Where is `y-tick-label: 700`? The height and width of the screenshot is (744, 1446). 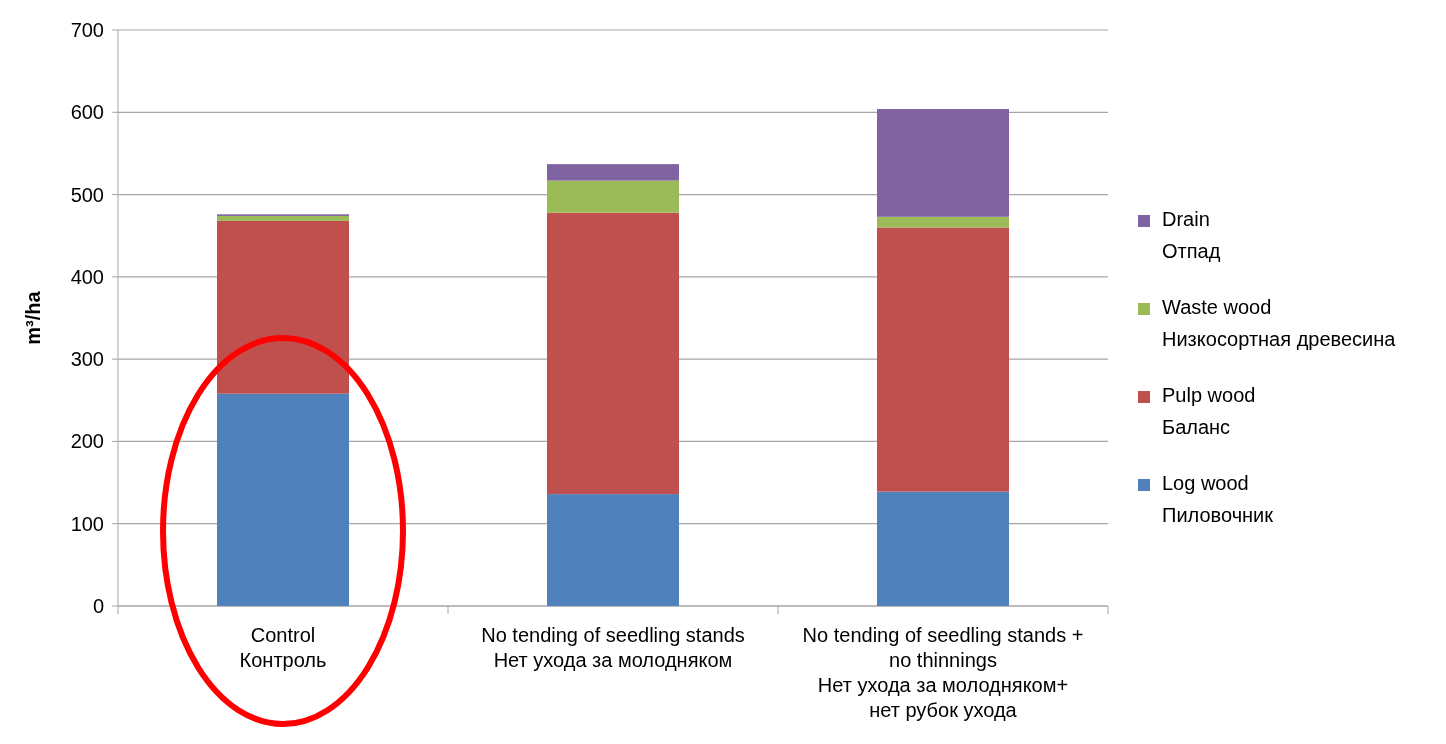
y-tick-label: 700 is located at coordinates (87, 30).